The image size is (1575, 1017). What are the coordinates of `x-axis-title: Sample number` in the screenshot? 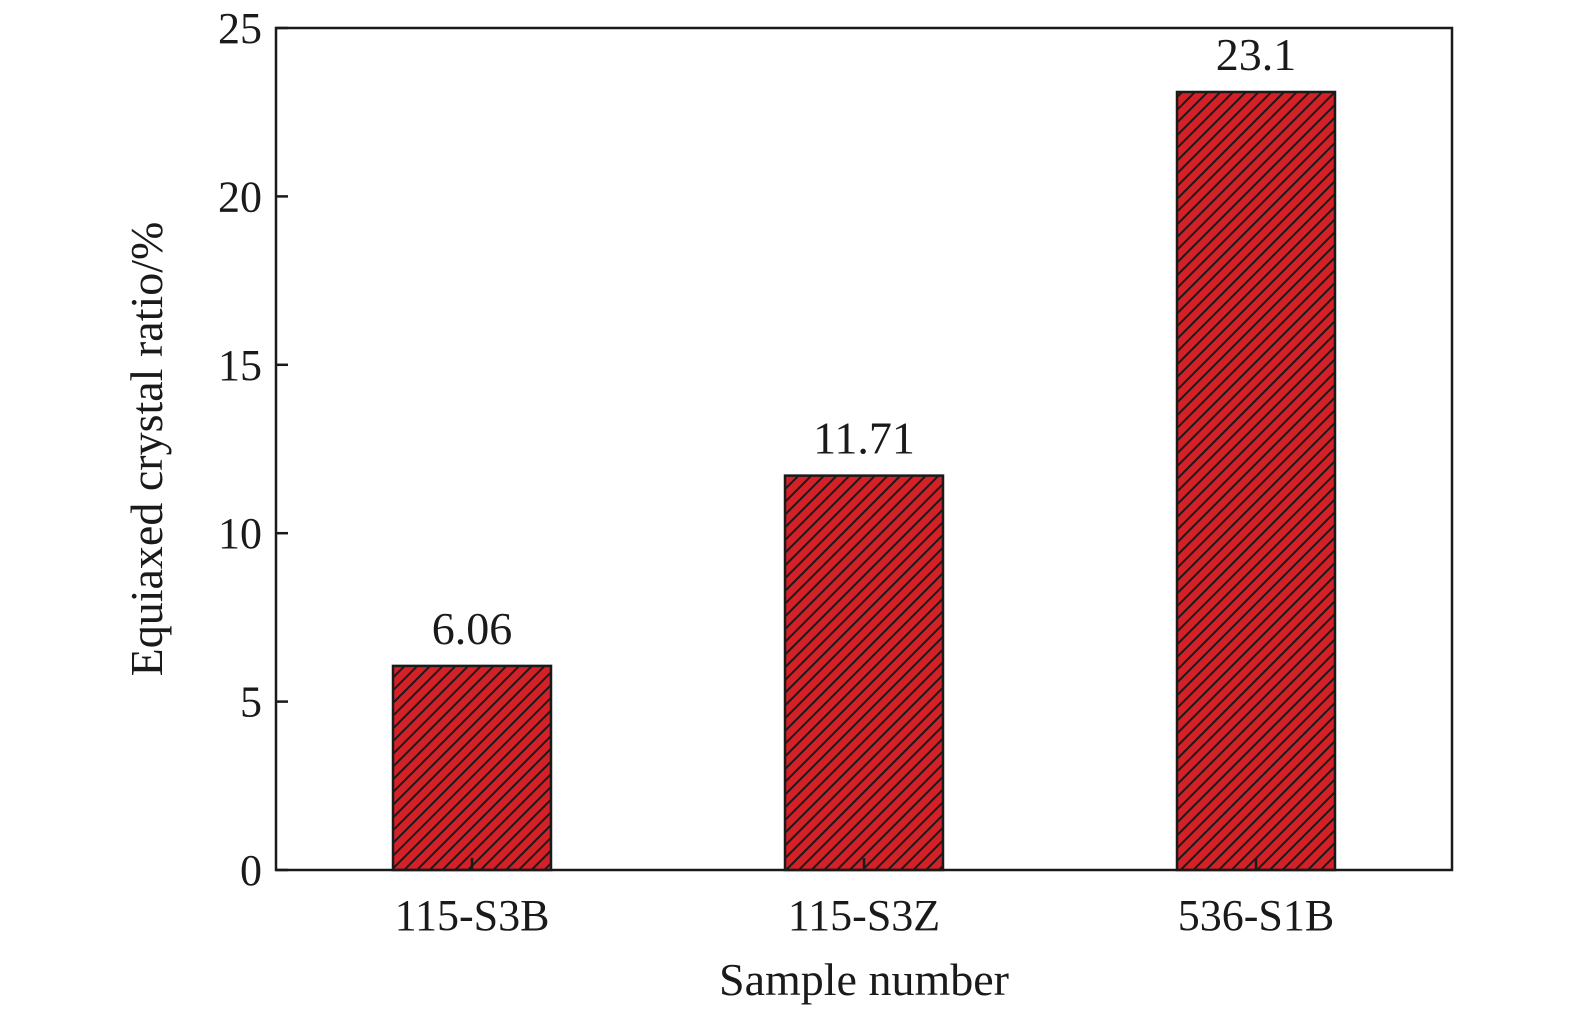 It's located at (864, 979).